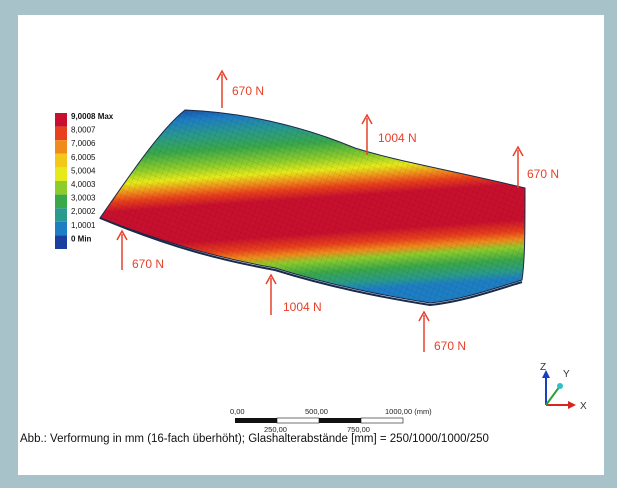 The height and width of the screenshot is (488, 617). I want to click on scale-label-250: 250,00, so click(275, 429).